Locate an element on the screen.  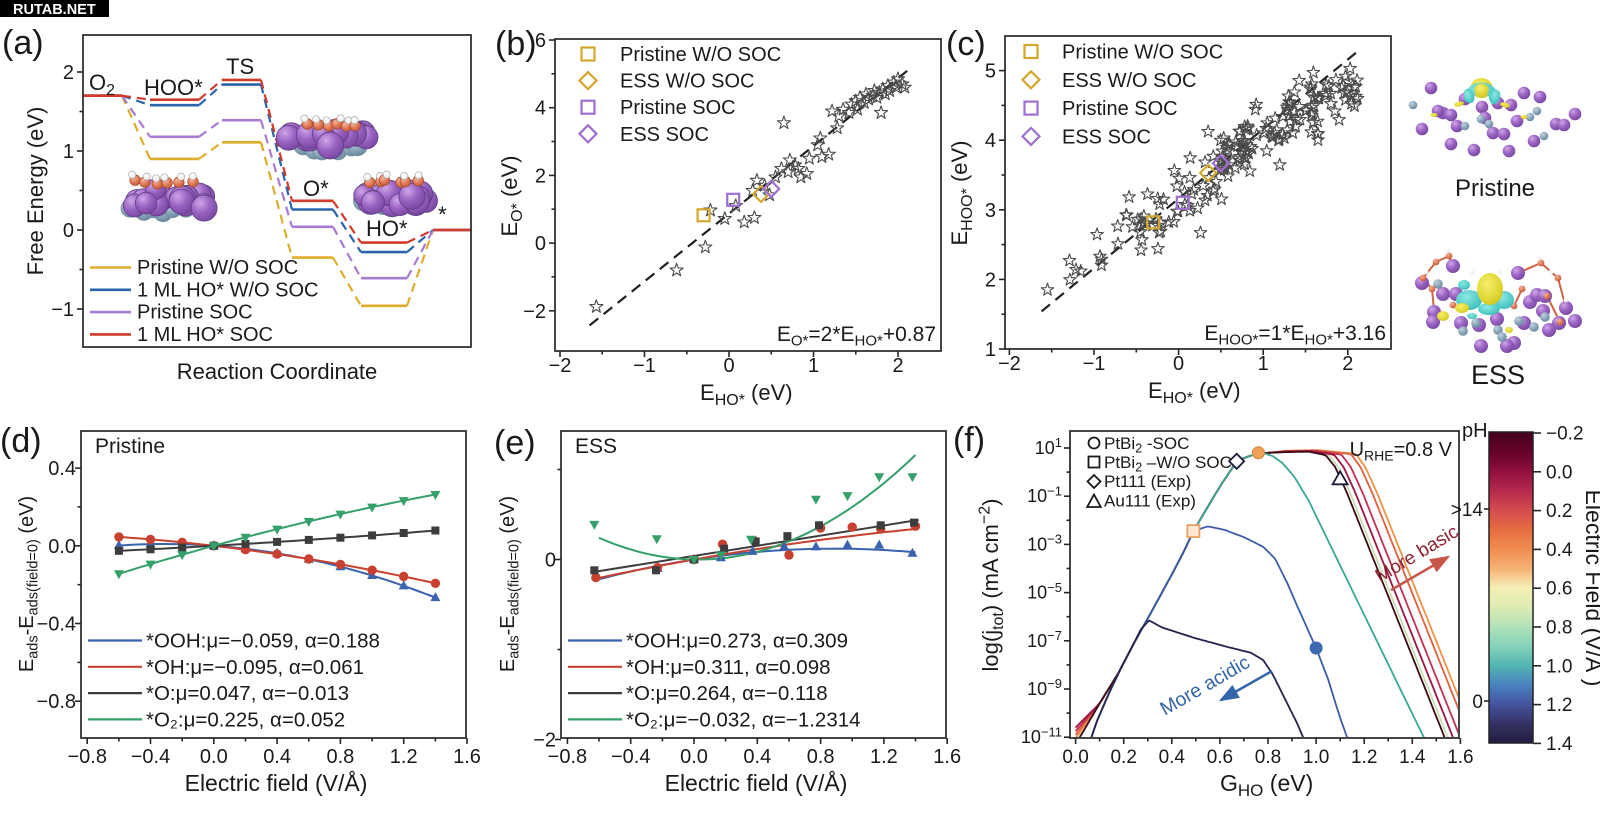
svg-text: HO* is located at coordinates (387, 228).